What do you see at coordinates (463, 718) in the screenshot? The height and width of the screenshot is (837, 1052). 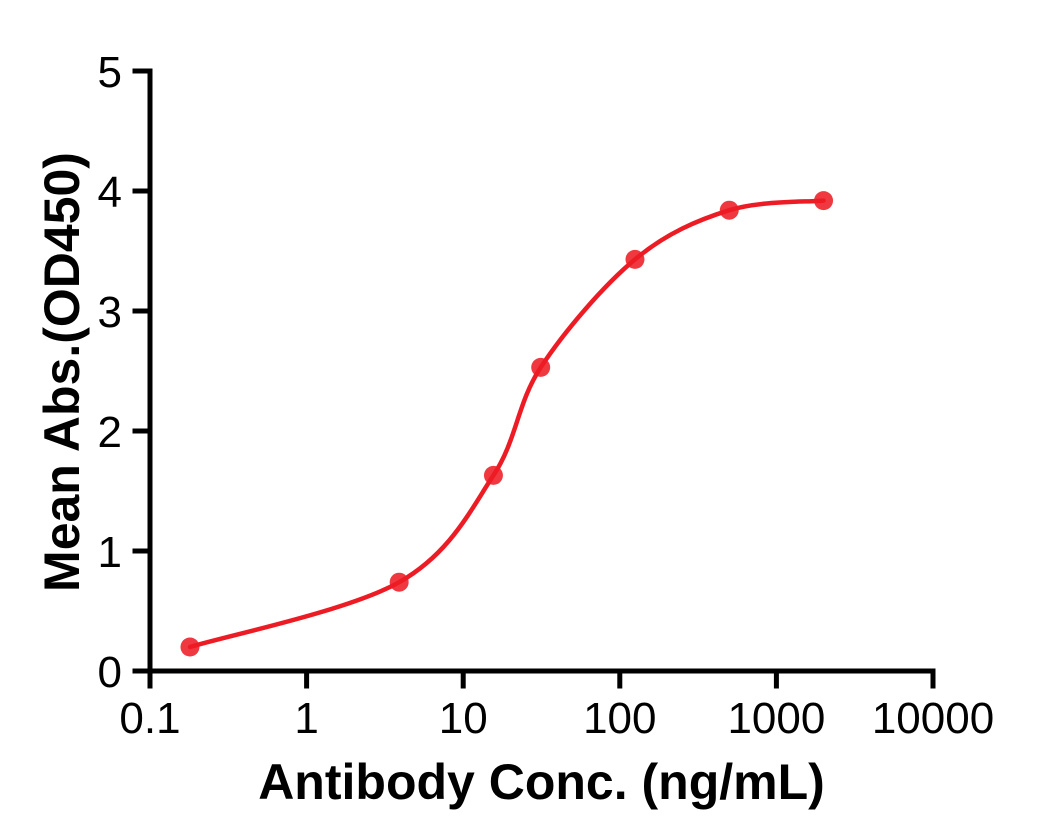 I see `x-tick-label: 10` at bounding box center [463, 718].